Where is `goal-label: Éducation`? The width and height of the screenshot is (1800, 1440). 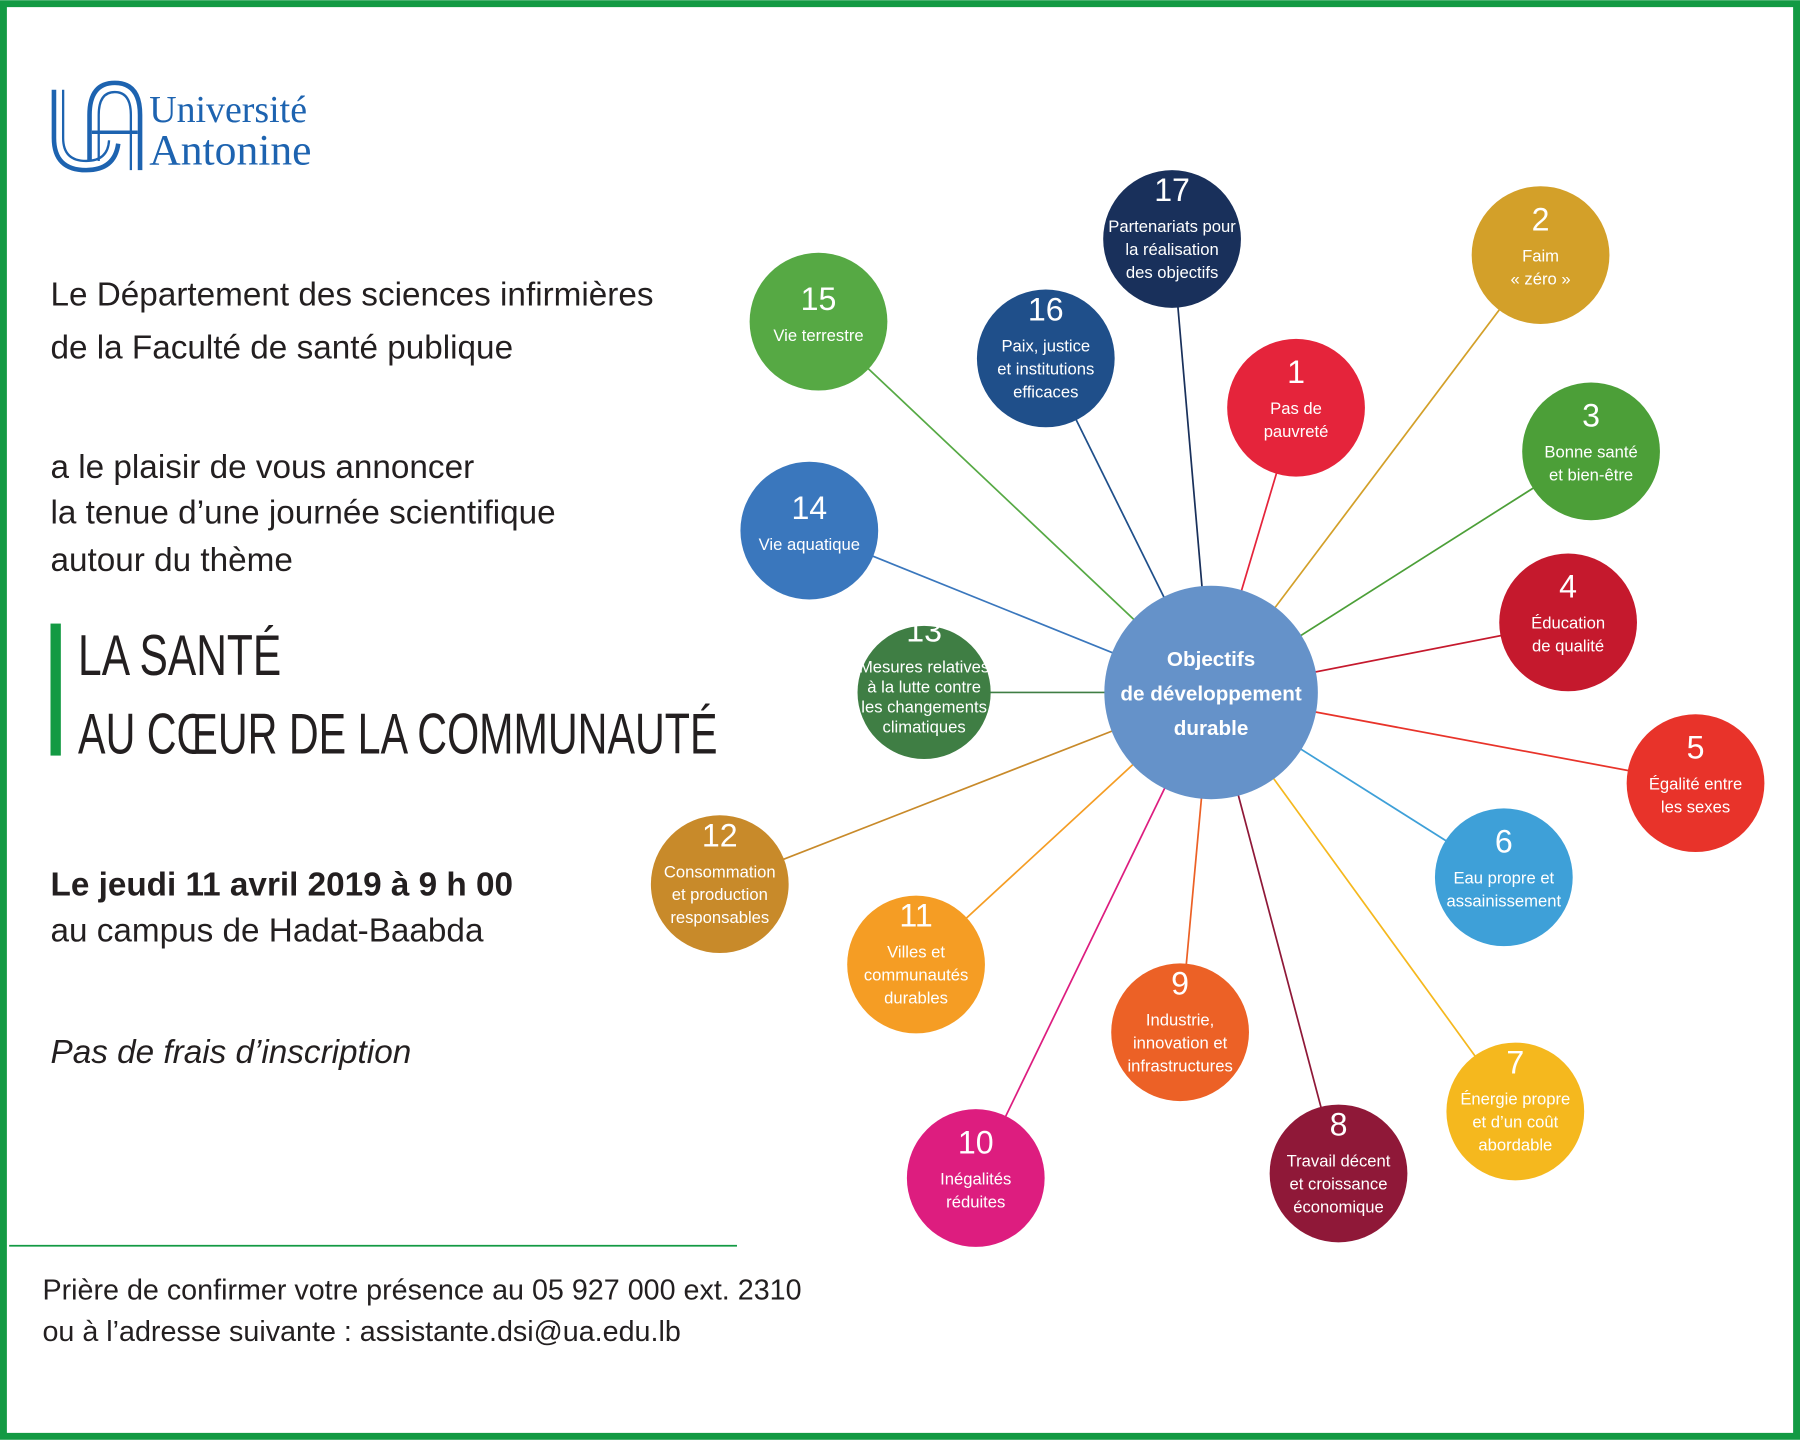 goal-label: Éducation is located at coordinates (1568, 623).